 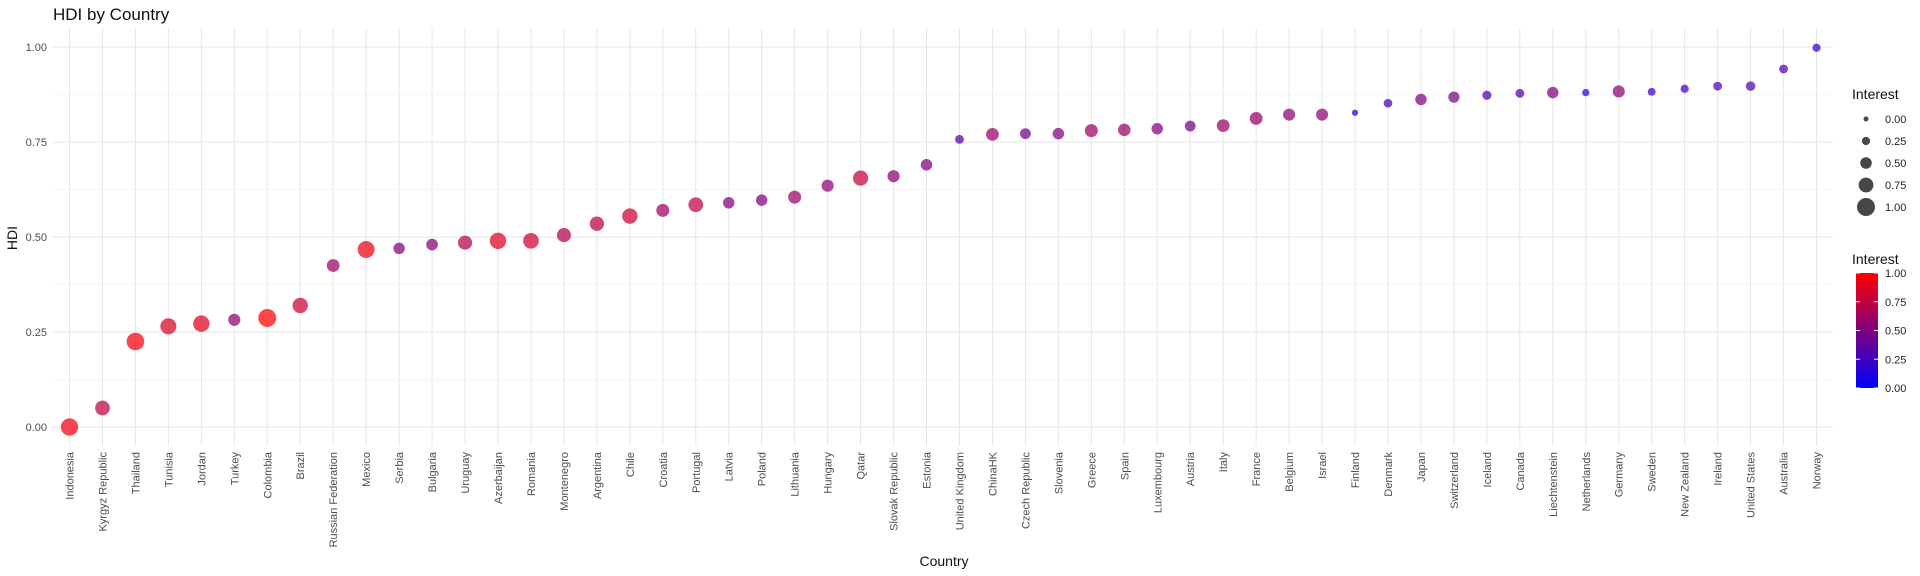 I want to click on x-tick-label: Croatia, so click(x=664, y=469).